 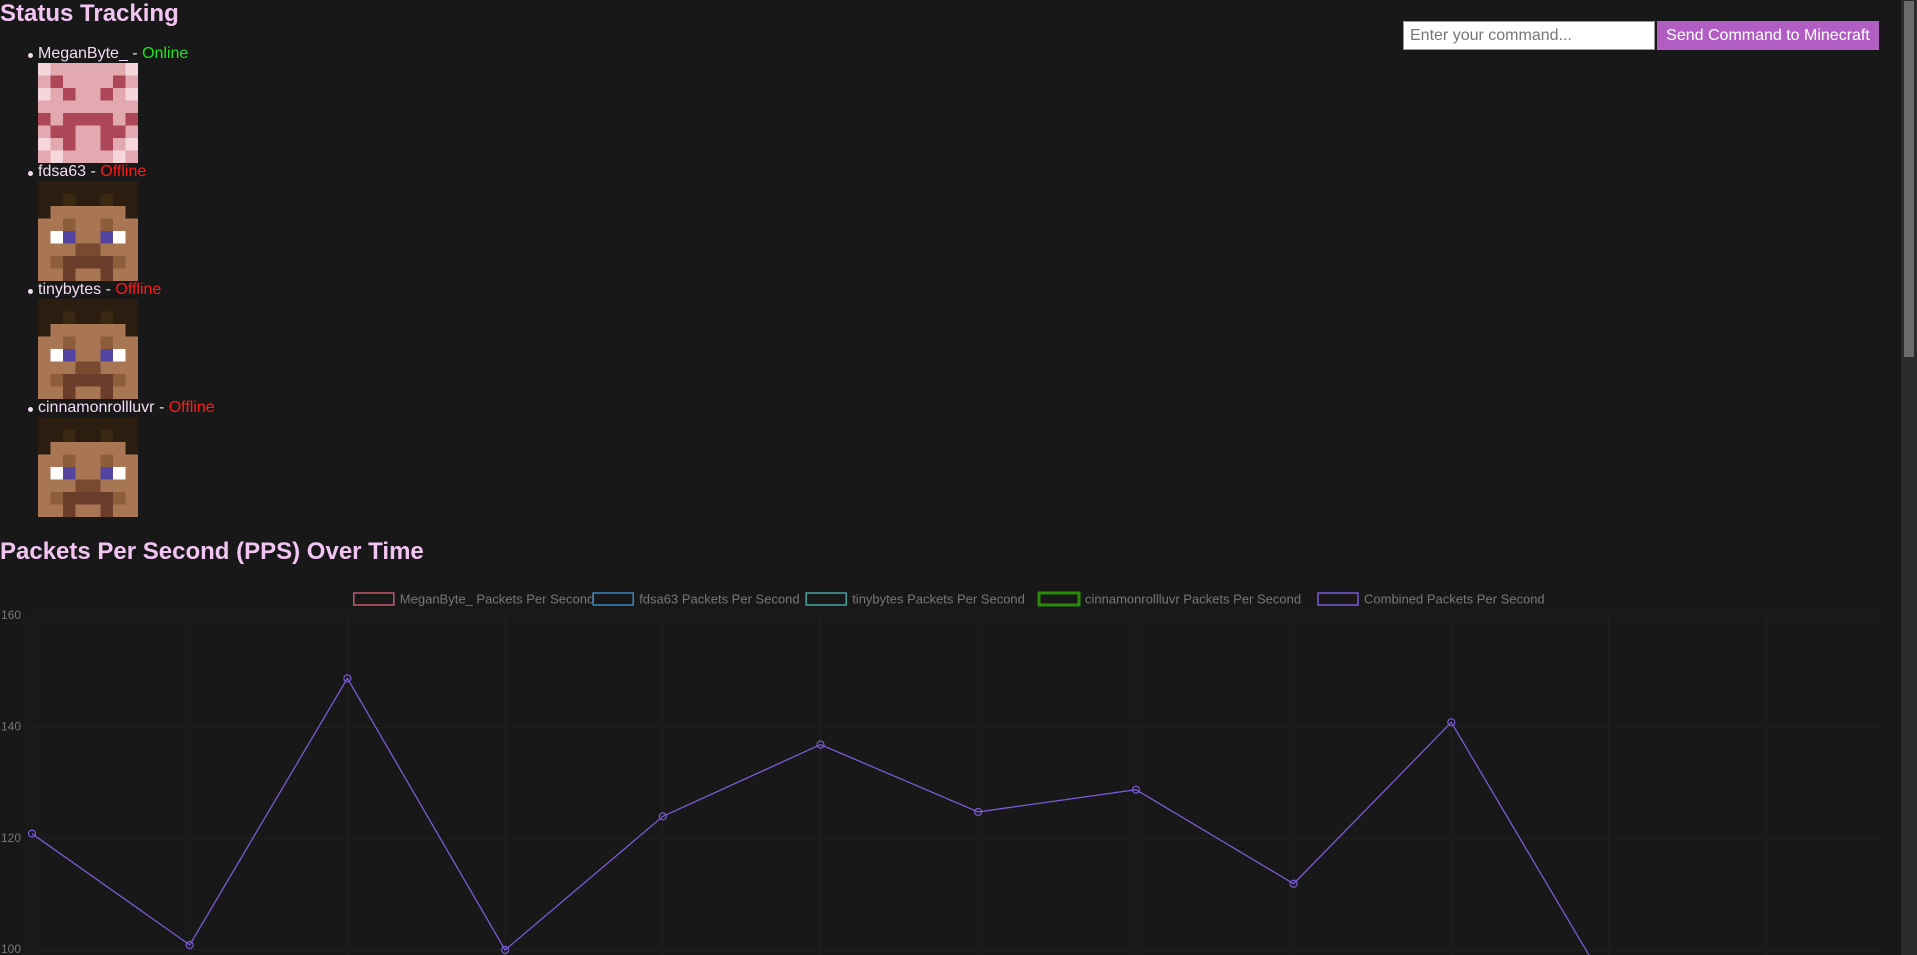 What do you see at coordinates (70, 289) in the screenshot?
I see `player-name: tinybytes` at bounding box center [70, 289].